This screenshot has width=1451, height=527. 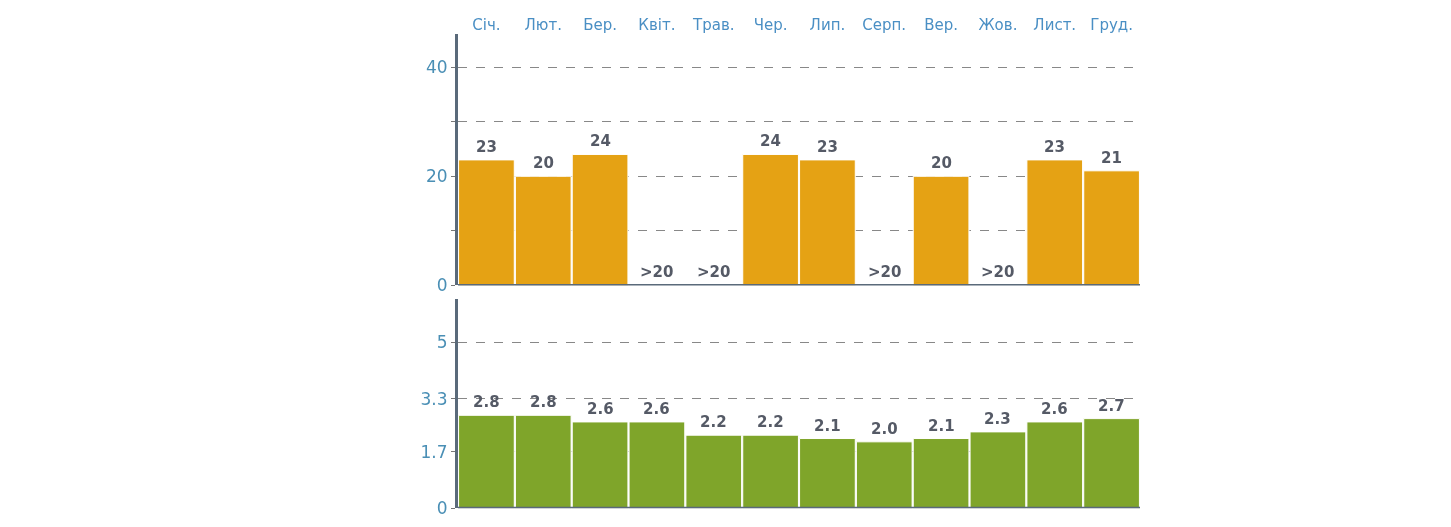 What do you see at coordinates (827, 25) in the screenshot?
I see `x-tick-label: Лип.` at bounding box center [827, 25].